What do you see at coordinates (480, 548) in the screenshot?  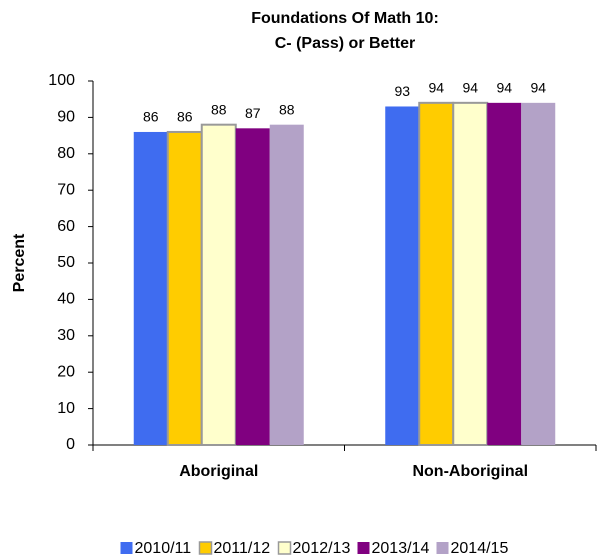 I see `legend-label: 2014/15` at bounding box center [480, 548].